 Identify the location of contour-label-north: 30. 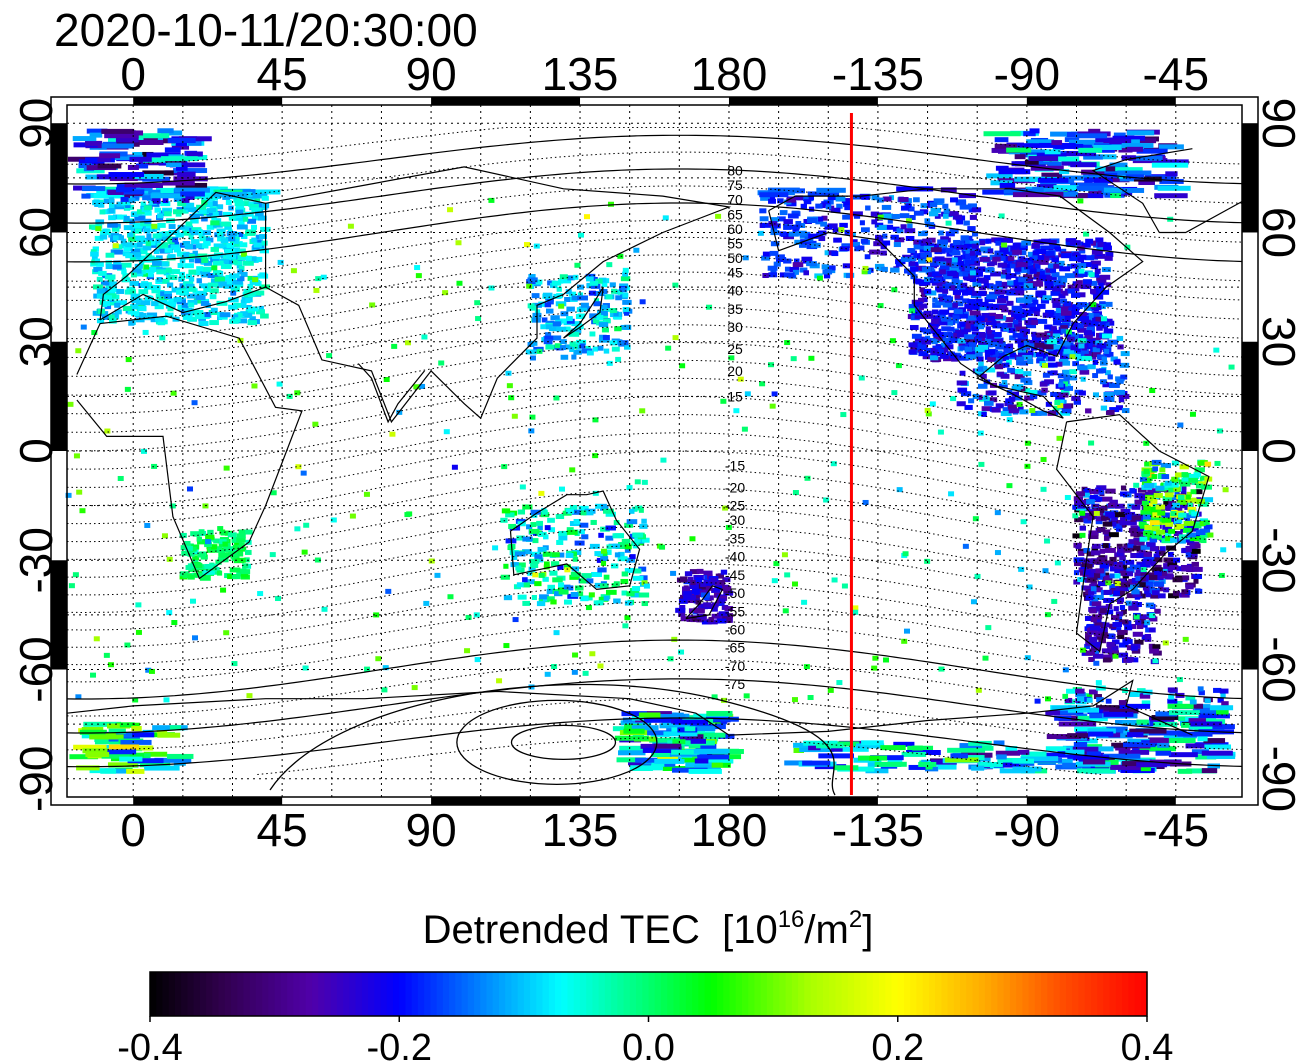
(735, 327).